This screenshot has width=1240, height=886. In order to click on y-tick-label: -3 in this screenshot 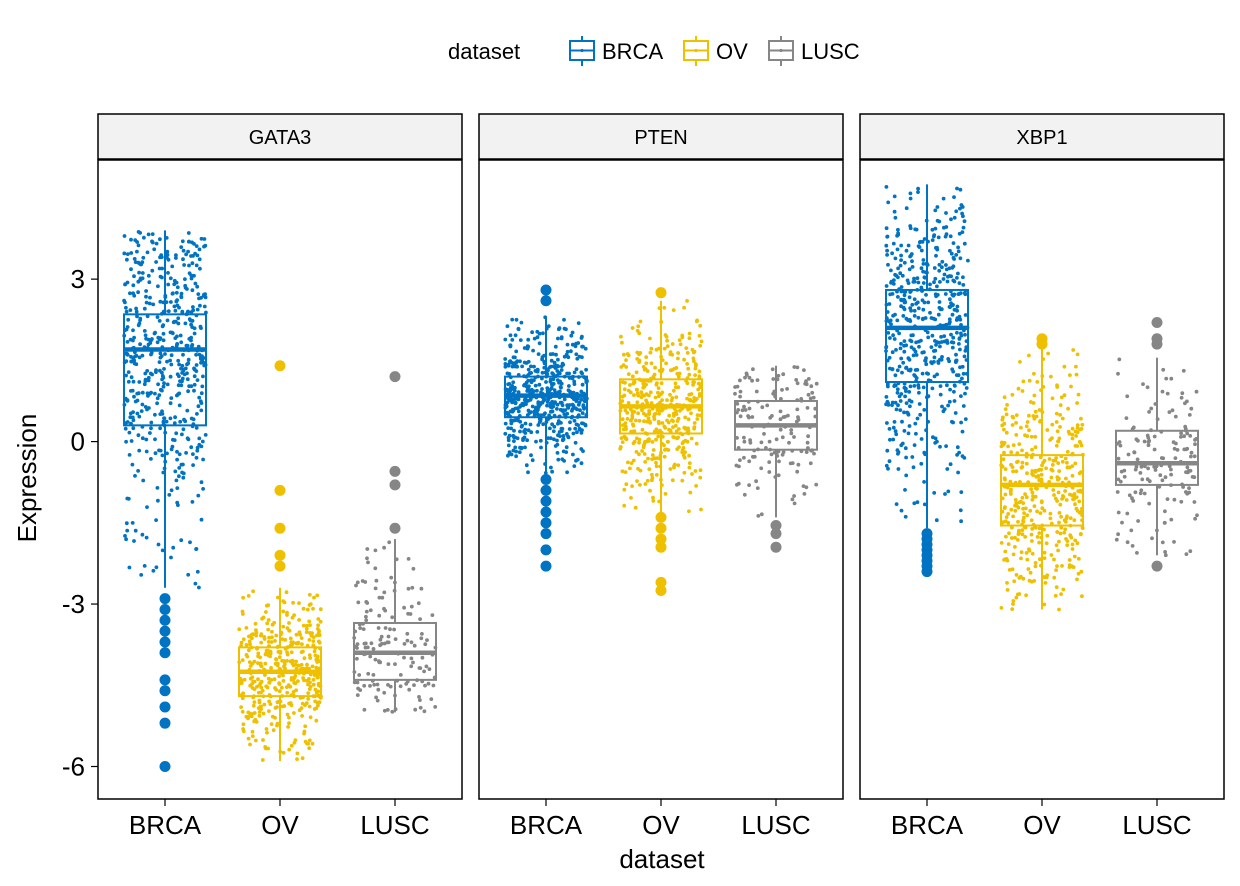, I will do `click(73, 604)`.